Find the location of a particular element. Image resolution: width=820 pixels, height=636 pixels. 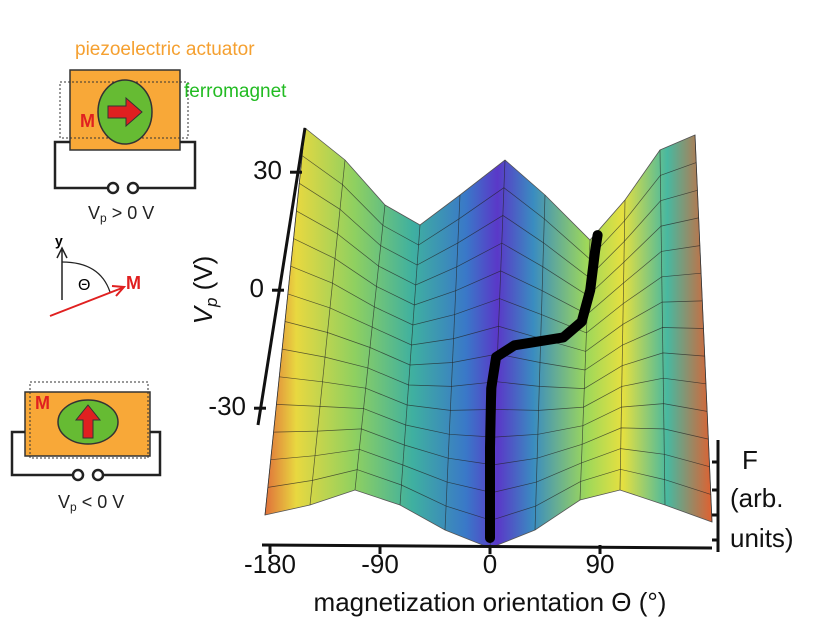

z-axis-title: F is located at coordinates (750, 460).